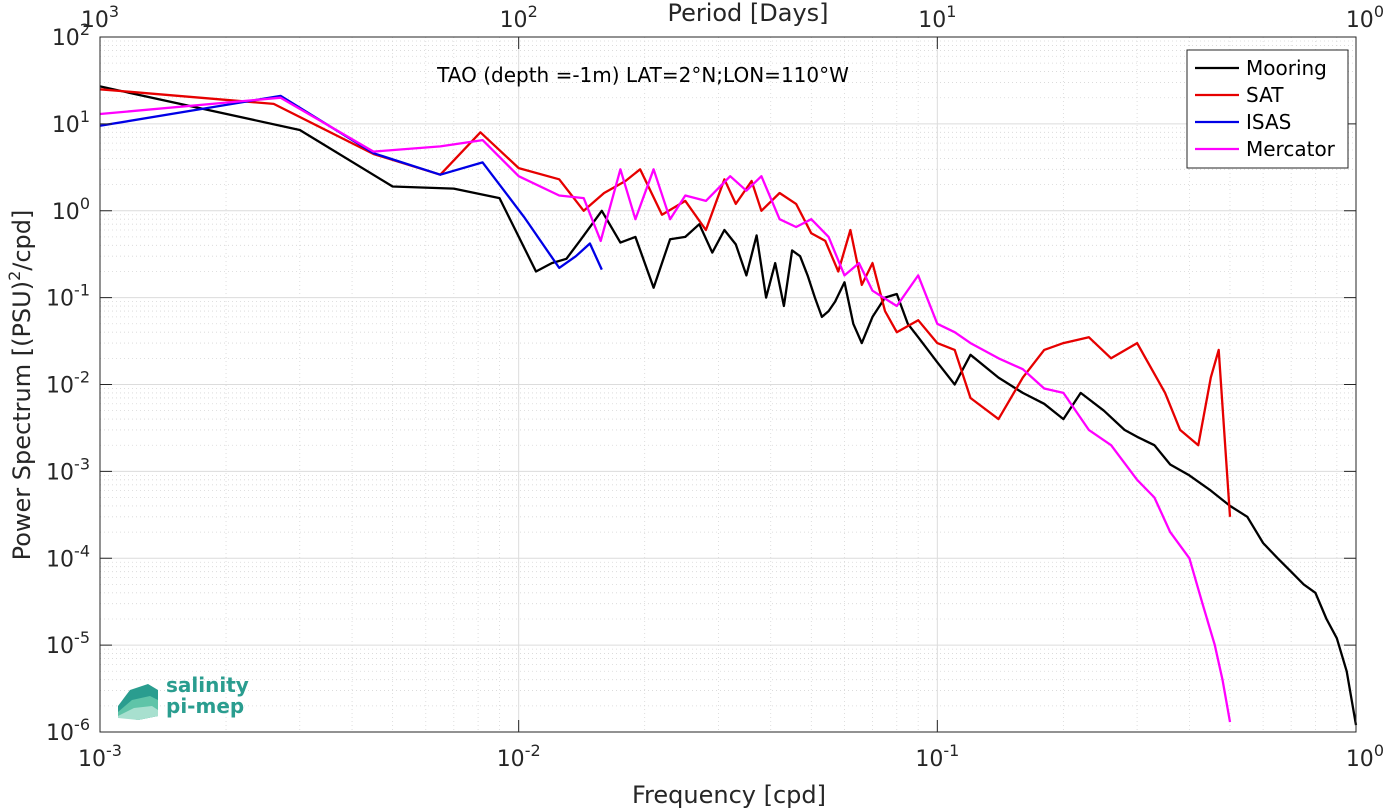  What do you see at coordinates (951, 11) in the screenshot?
I see `top-tick-label-exp: 1` at bounding box center [951, 11].